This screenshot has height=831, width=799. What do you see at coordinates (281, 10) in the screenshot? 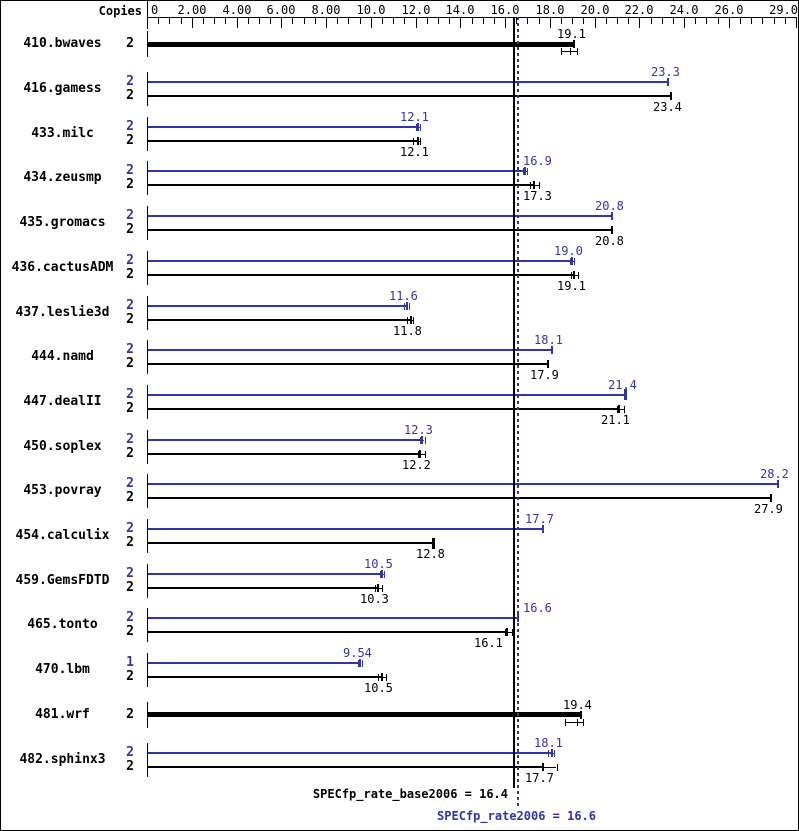
I see `axis-tick-label: 6.00` at bounding box center [281, 10].